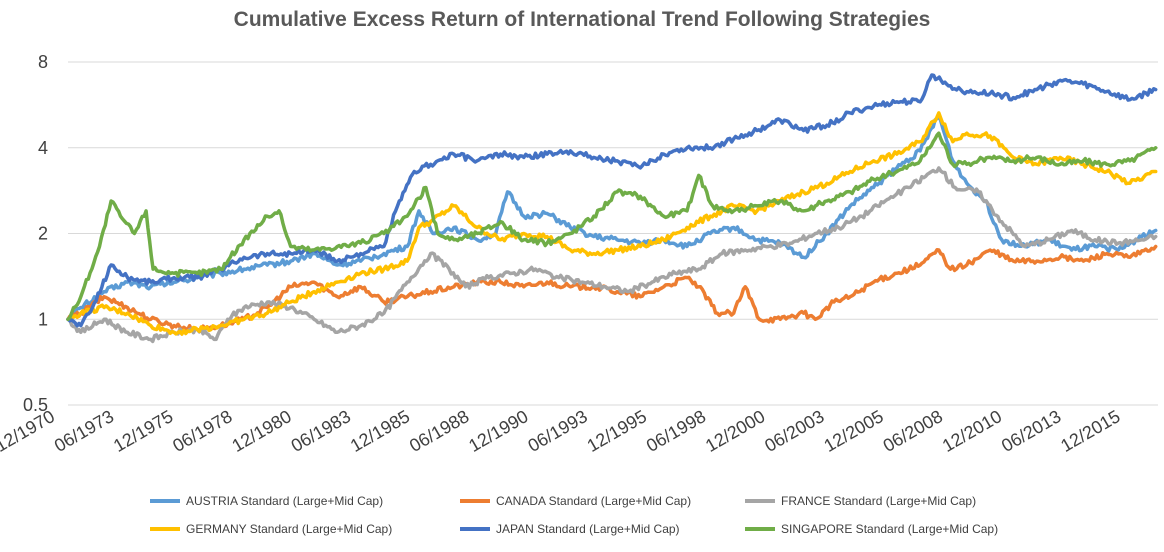 The width and height of the screenshot is (1164, 552). I want to click on legend-swatch-canada, so click(475, 501).